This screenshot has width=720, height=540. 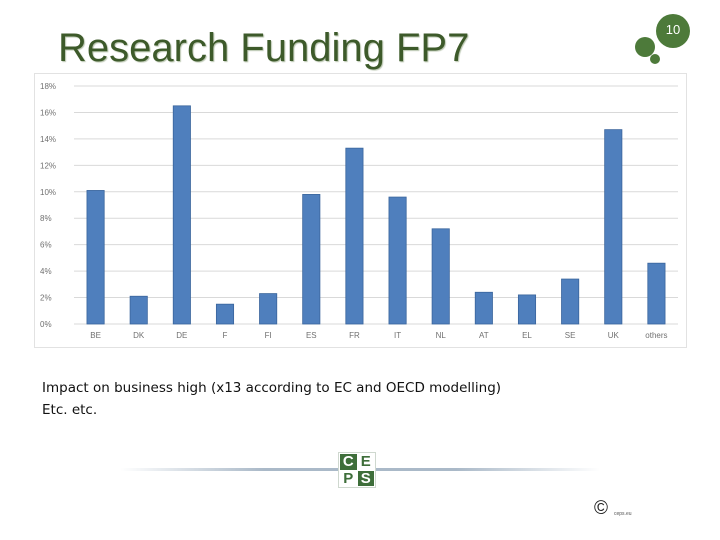 What do you see at coordinates (527, 335) in the screenshot?
I see `x-tick-label: EL` at bounding box center [527, 335].